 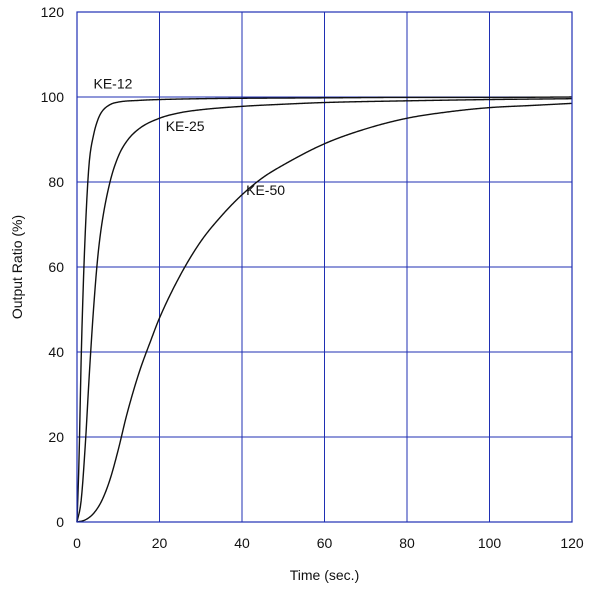 What do you see at coordinates (60, 522) in the screenshot?
I see `y-tick-label: 0` at bounding box center [60, 522].